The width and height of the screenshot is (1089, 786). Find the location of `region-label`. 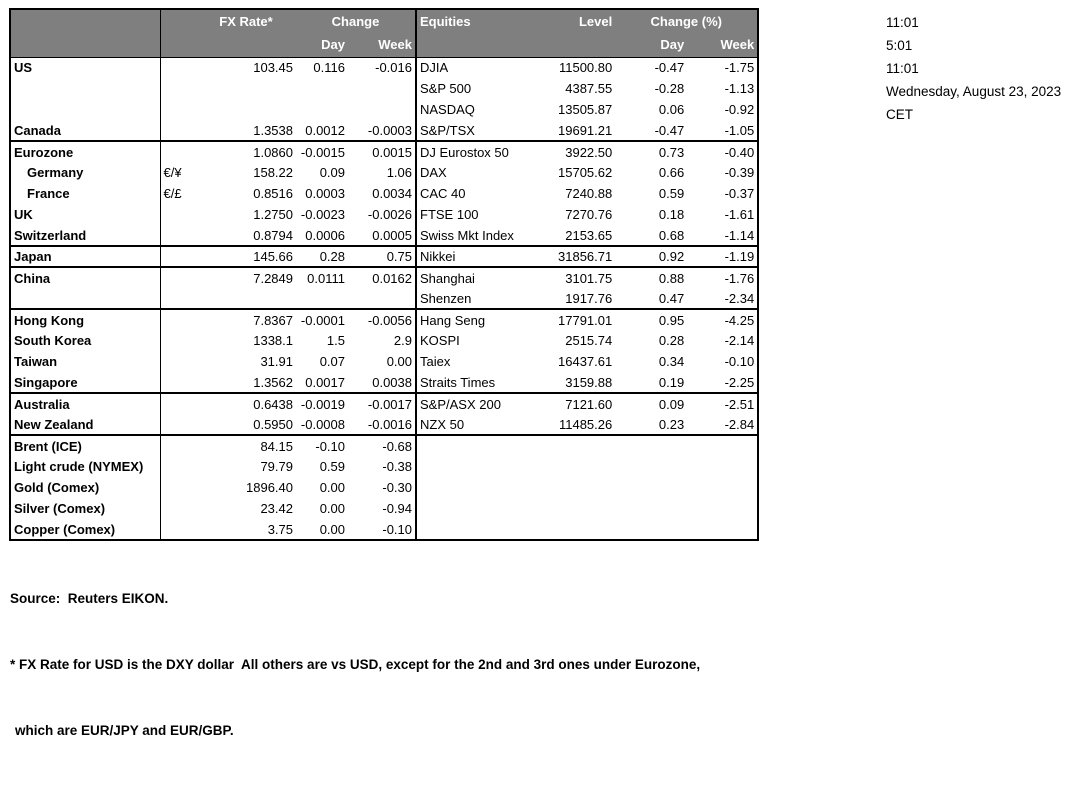

region-label is located at coordinates (85, 109).